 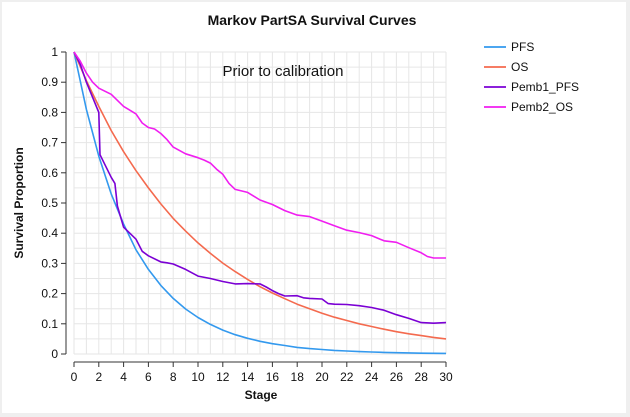 What do you see at coordinates (542, 107) in the screenshot?
I see `legend-label: Pemb2_OS` at bounding box center [542, 107].